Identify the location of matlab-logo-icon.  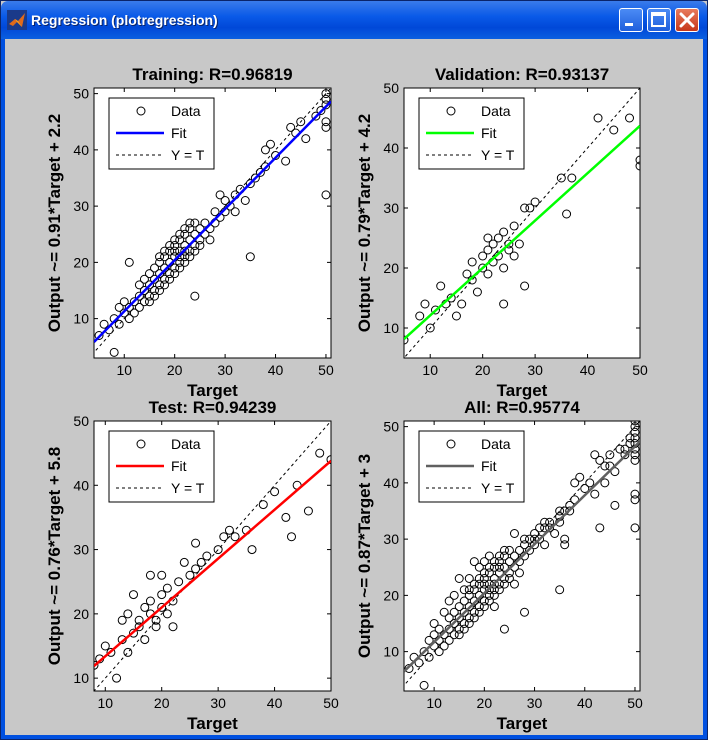
(17, 20).